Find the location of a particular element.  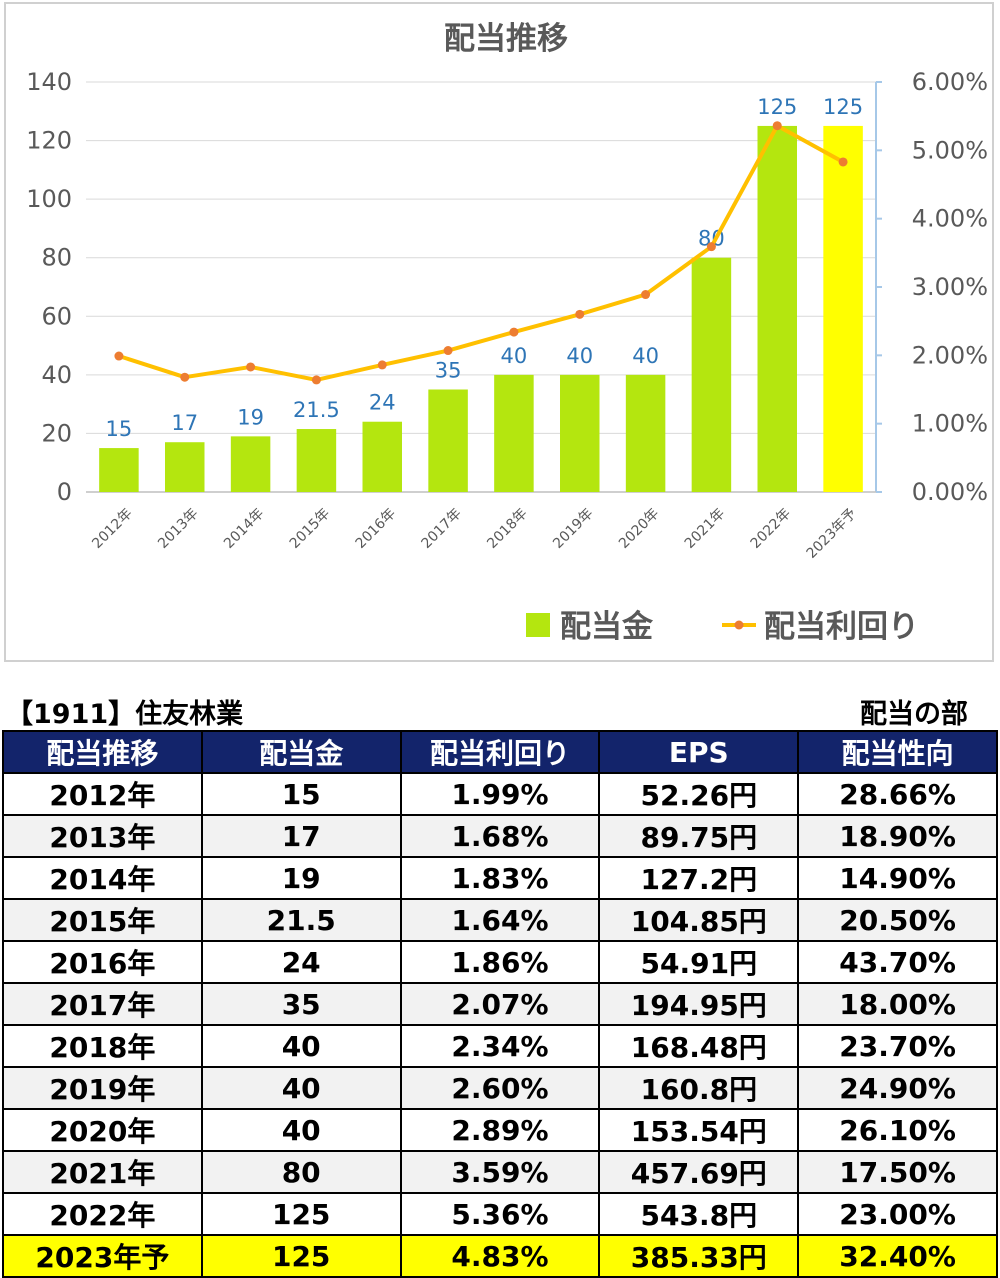

cell-dividend: 80 is located at coordinates (301, 1172).